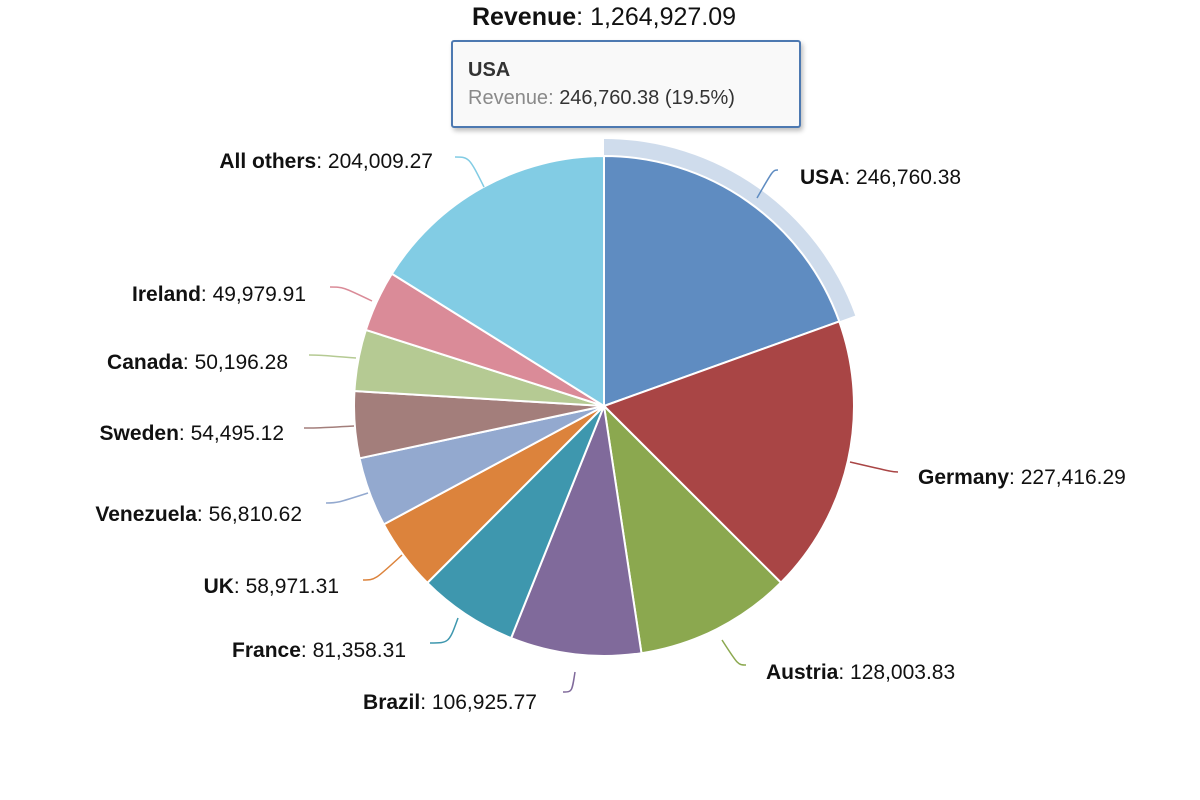 The width and height of the screenshot is (1200, 800). I want to click on data-label-sweden: Sweden: 54,495.12, so click(192, 433).